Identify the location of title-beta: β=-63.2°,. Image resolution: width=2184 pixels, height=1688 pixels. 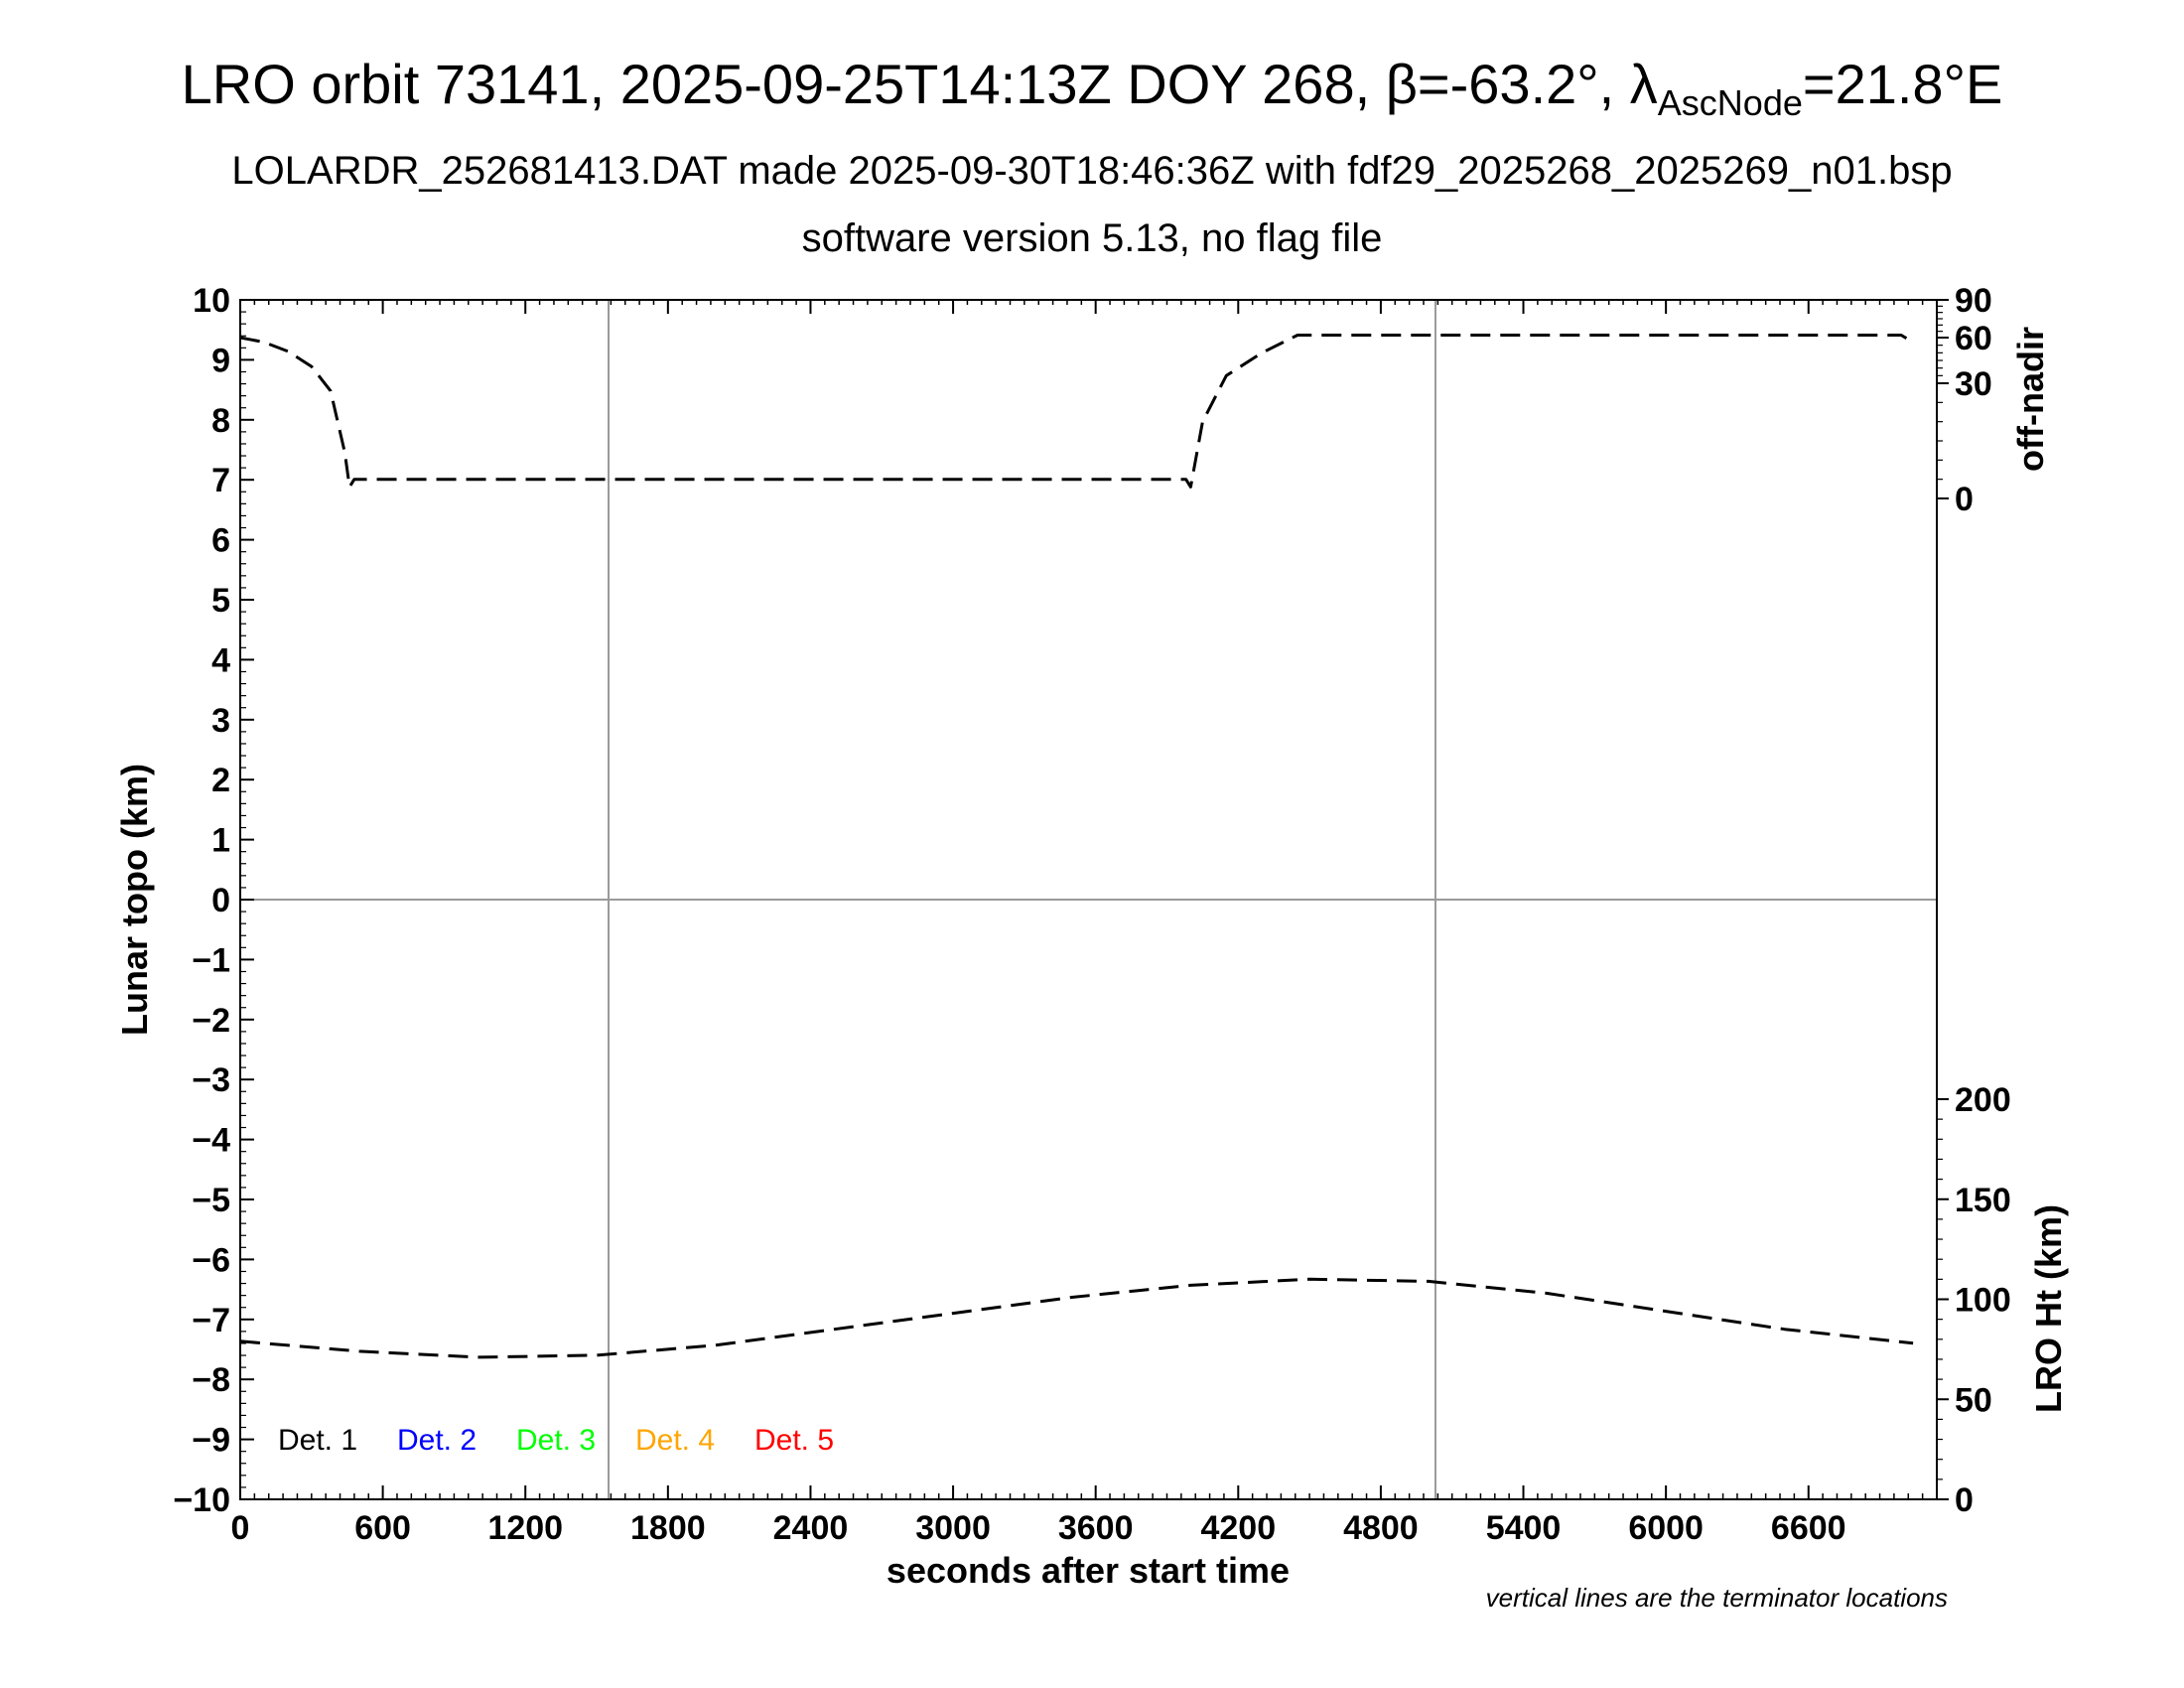
(1507, 84).